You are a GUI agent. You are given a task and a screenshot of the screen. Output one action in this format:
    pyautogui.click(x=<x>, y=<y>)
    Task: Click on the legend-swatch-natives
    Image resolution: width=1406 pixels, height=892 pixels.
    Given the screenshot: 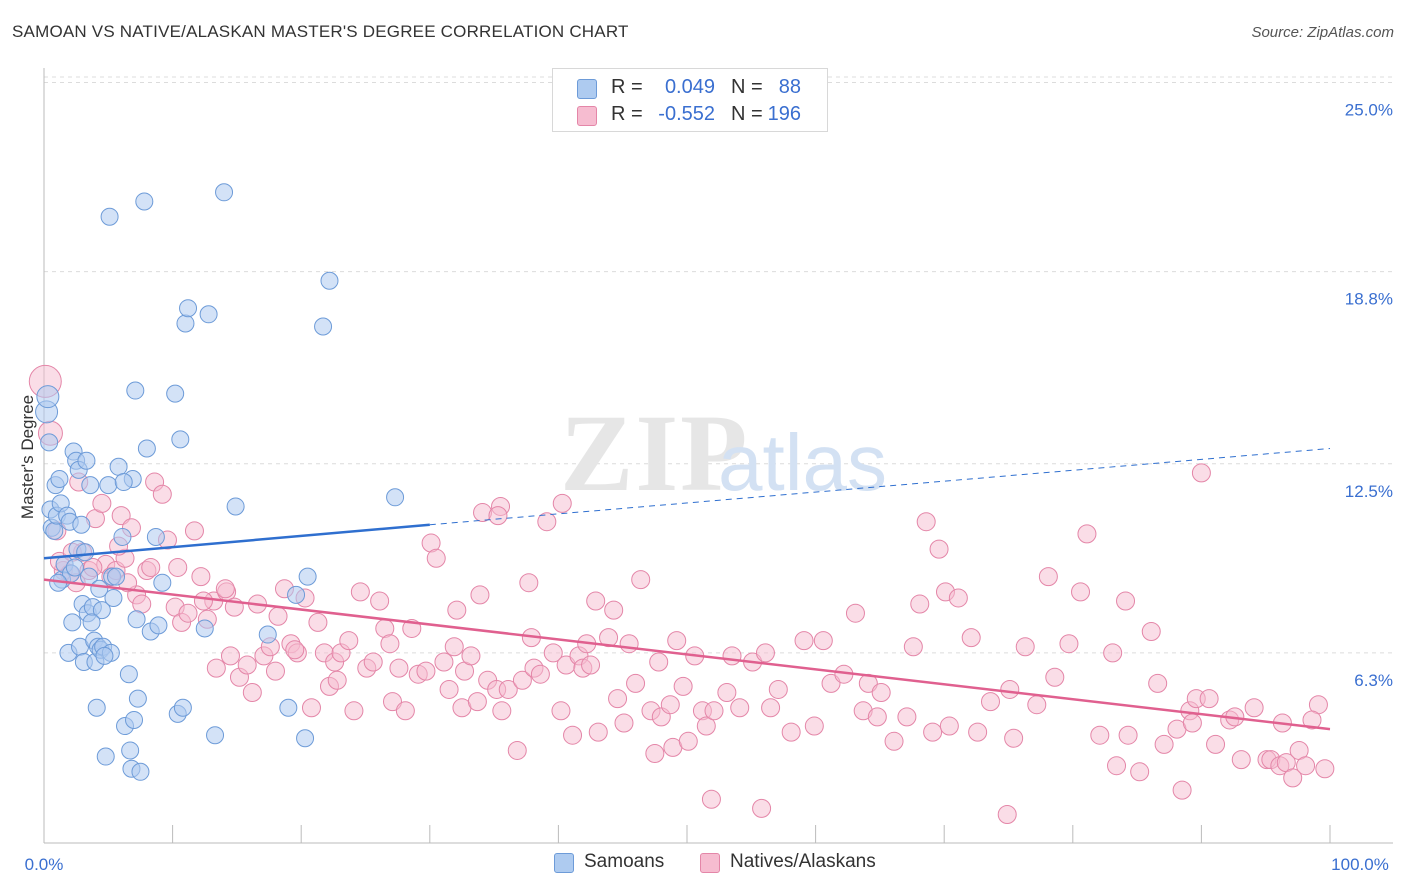 What is the action you would take?
    pyautogui.click(x=587, y=116)
    